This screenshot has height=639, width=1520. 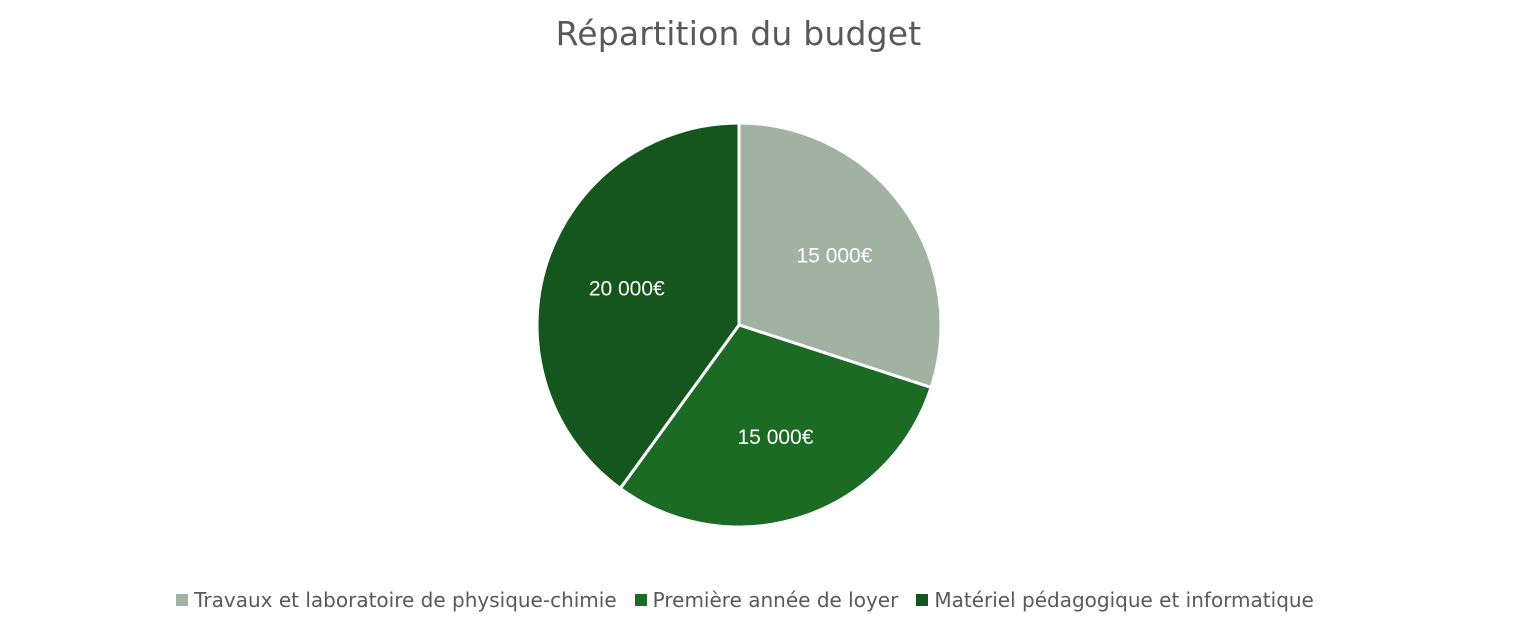 I want to click on chart-title: Répartition du budget, so click(x=738, y=33).